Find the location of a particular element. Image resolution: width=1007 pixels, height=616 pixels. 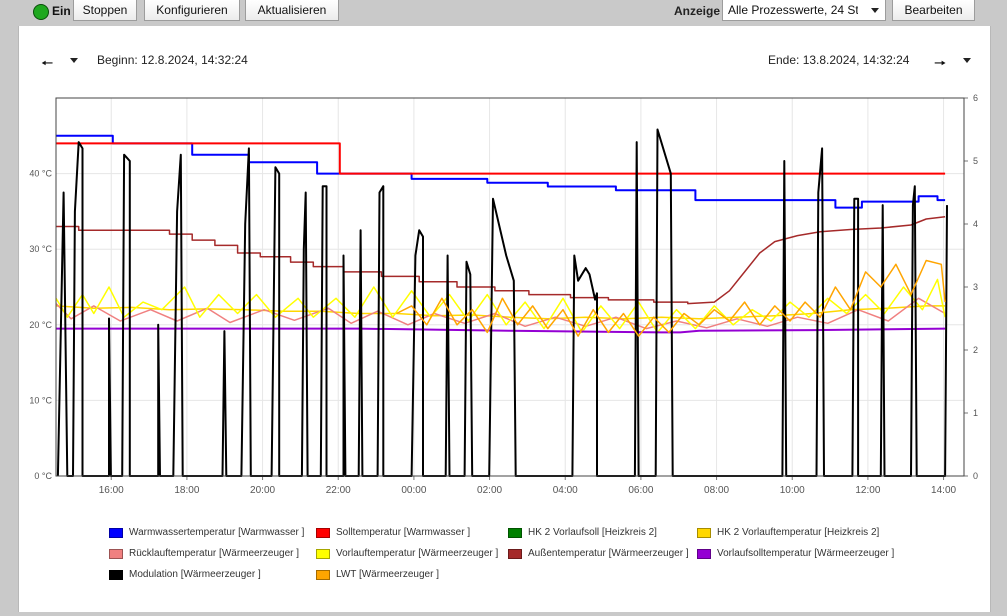

range-end: Ende: 13.8.2024, 14:32:24 is located at coordinates (839, 60).